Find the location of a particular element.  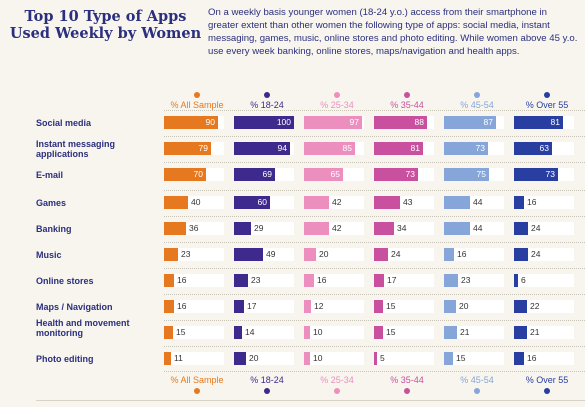

bar-value-label: 5 is located at coordinates (382, 358).